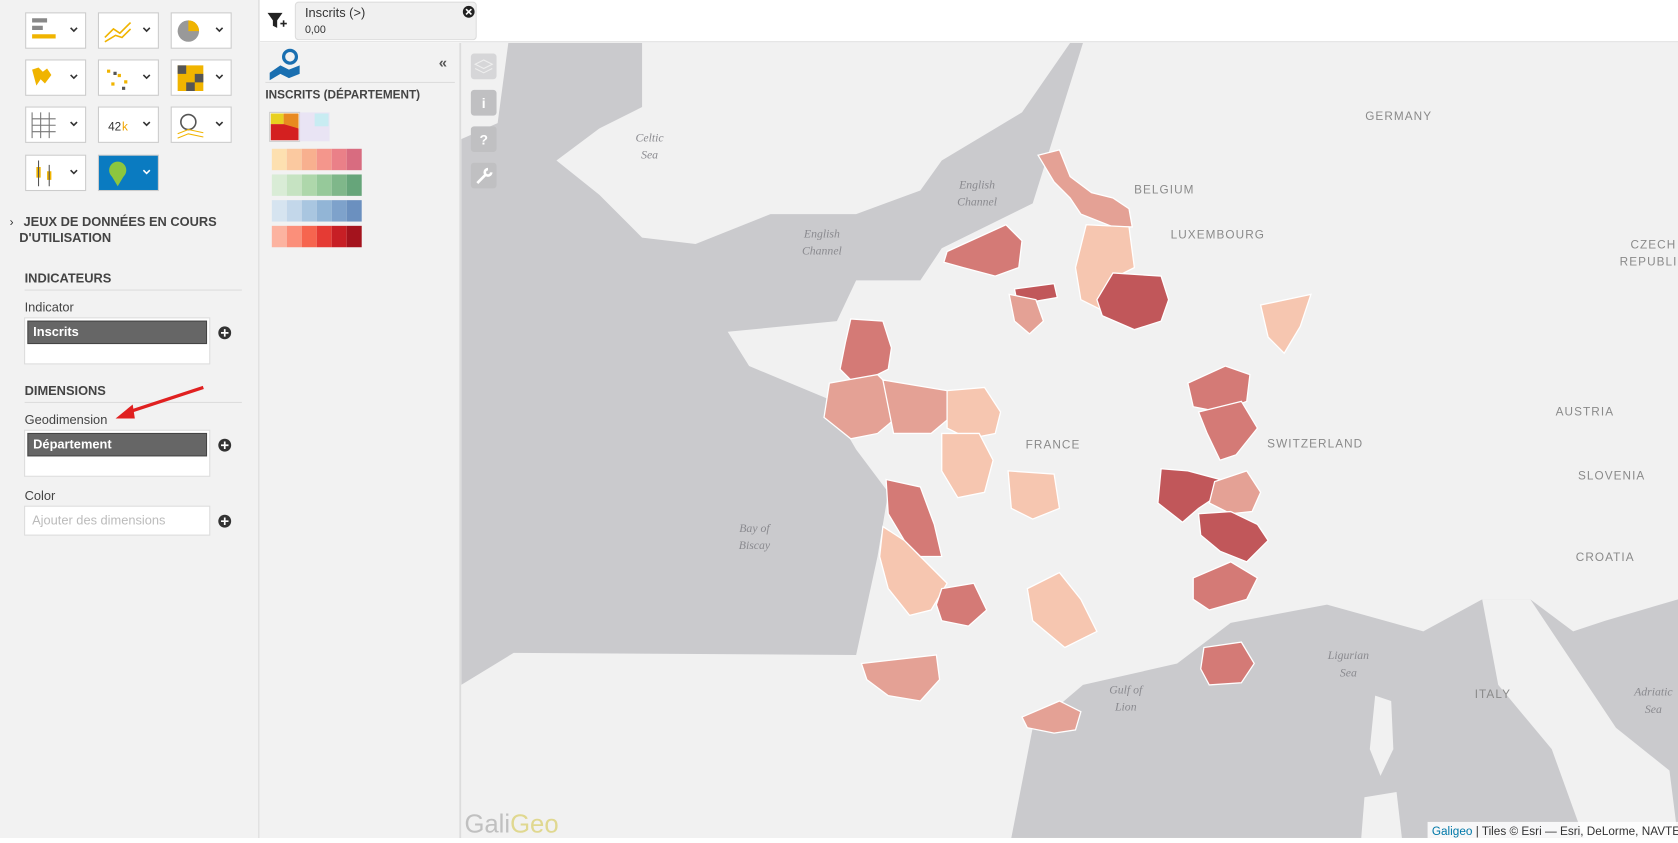 This screenshot has height=843, width=1678. What do you see at coordinates (385, 21) in the screenshot?
I see `filter-chip` at bounding box center [385, 21].